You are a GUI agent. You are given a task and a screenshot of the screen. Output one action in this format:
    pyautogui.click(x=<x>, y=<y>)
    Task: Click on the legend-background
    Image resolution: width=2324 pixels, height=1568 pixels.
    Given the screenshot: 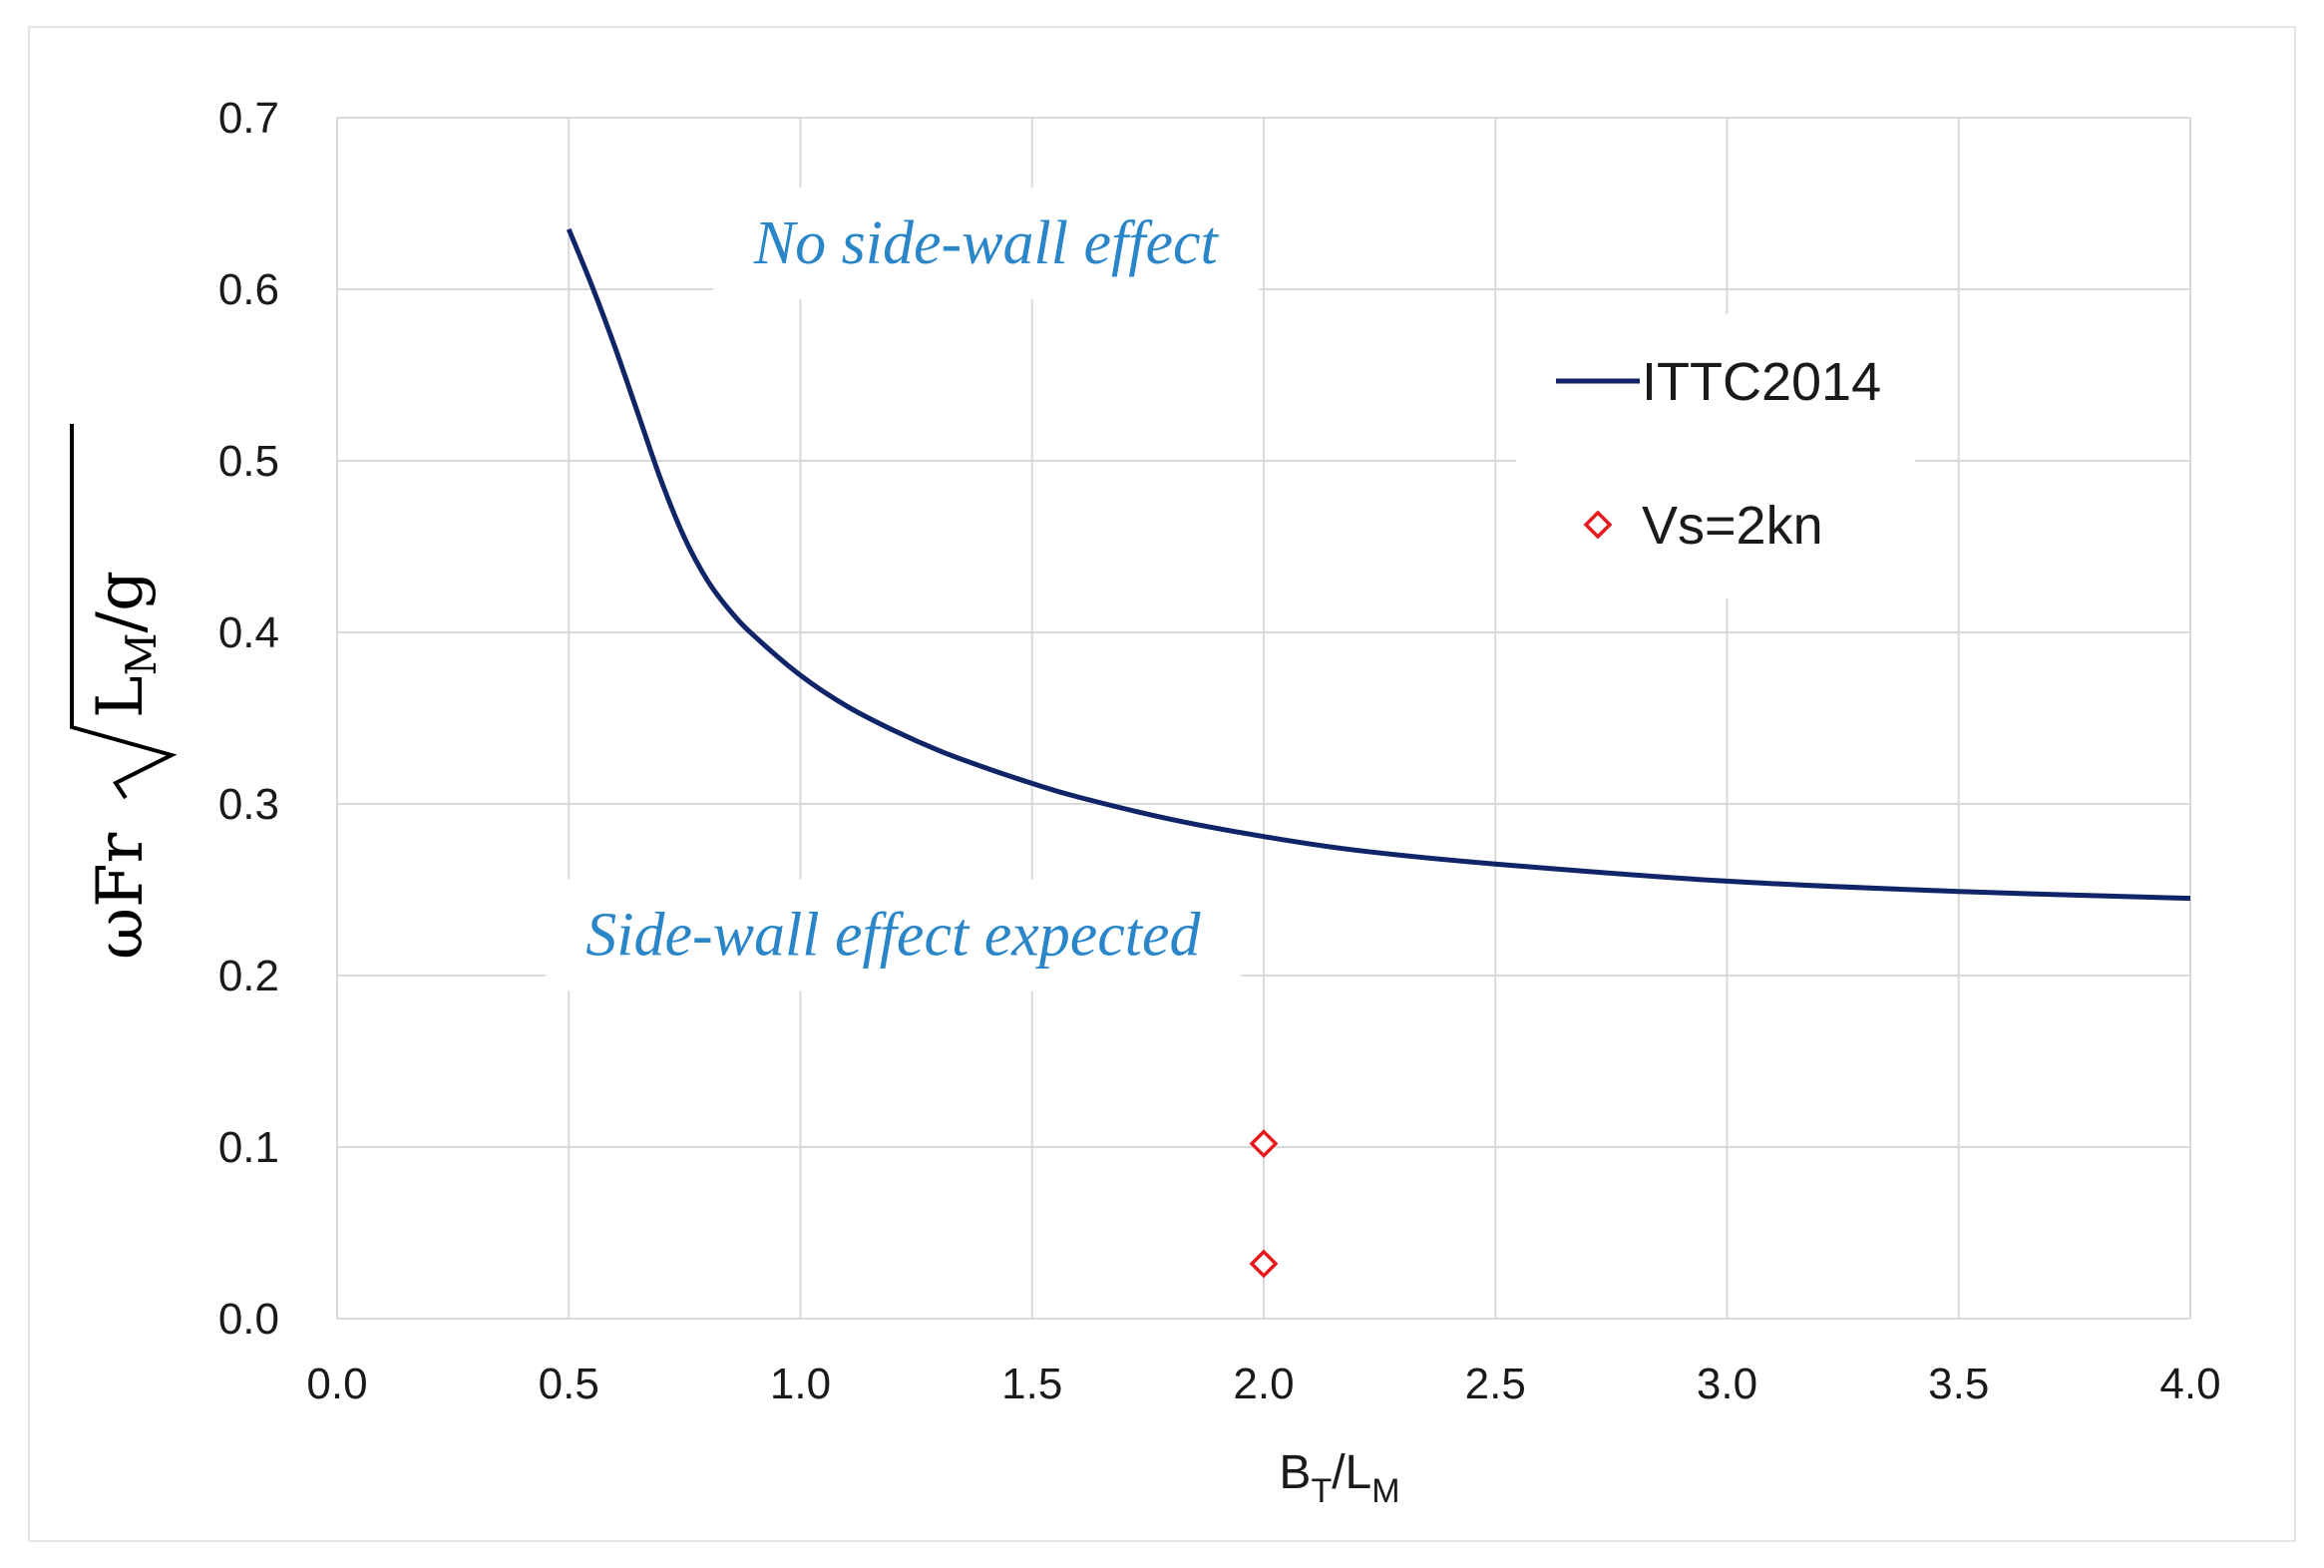 What is the action you would take?
    pyautogui.click(x=1715, y=456)
    